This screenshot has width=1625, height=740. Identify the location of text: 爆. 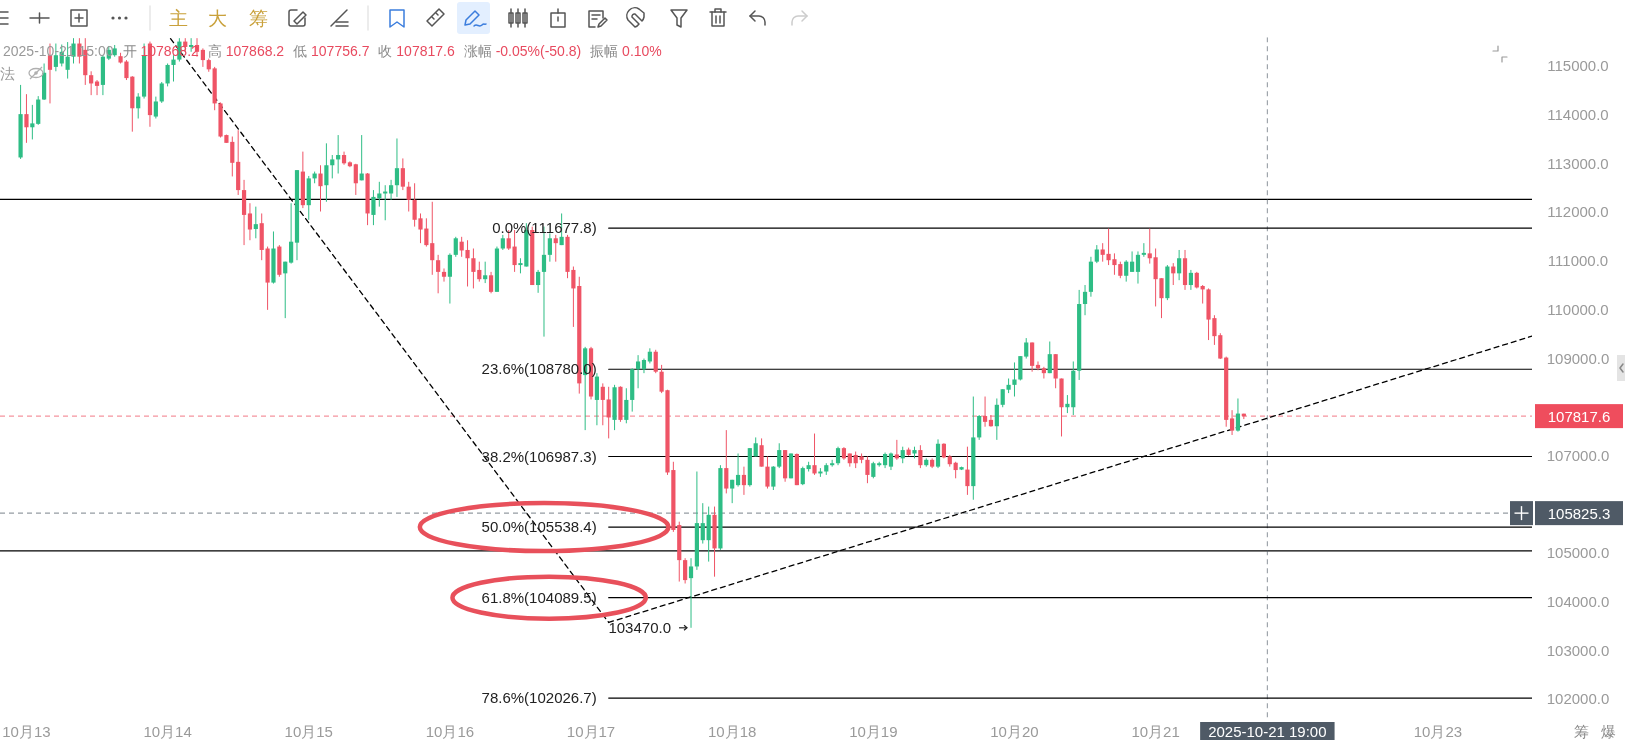
(1608, 731).